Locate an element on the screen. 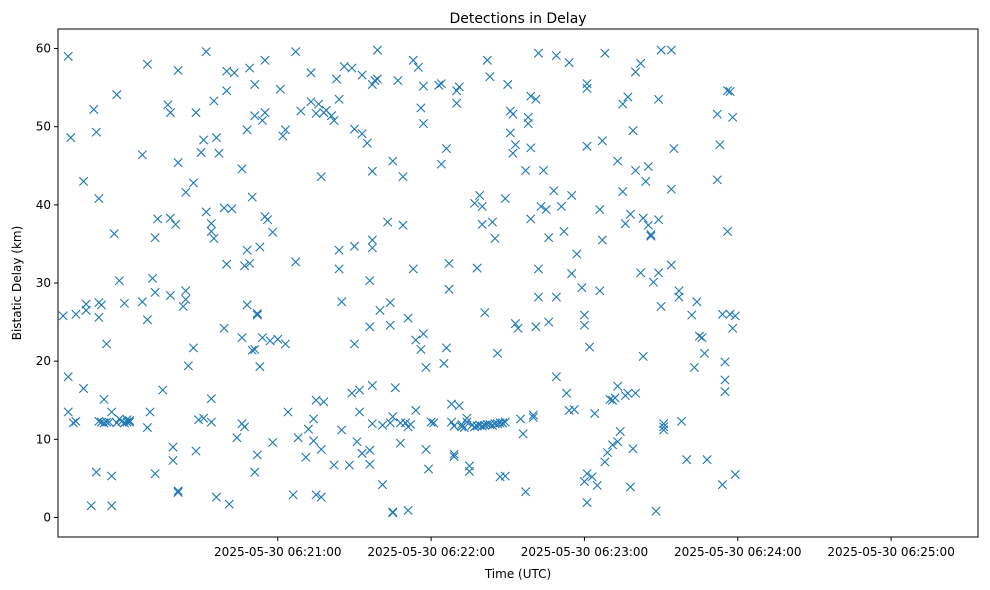 This screenshot has height=590, width=990. x-axis-label: Time (UTC) is located at coordinates (517, 574).